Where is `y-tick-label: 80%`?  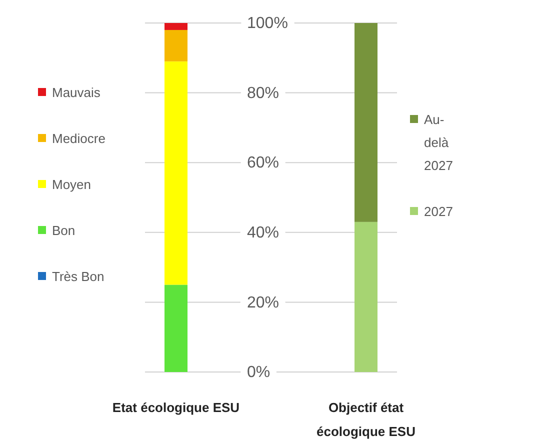
y-tick-label: 80% is located at coordinates (263, 93).